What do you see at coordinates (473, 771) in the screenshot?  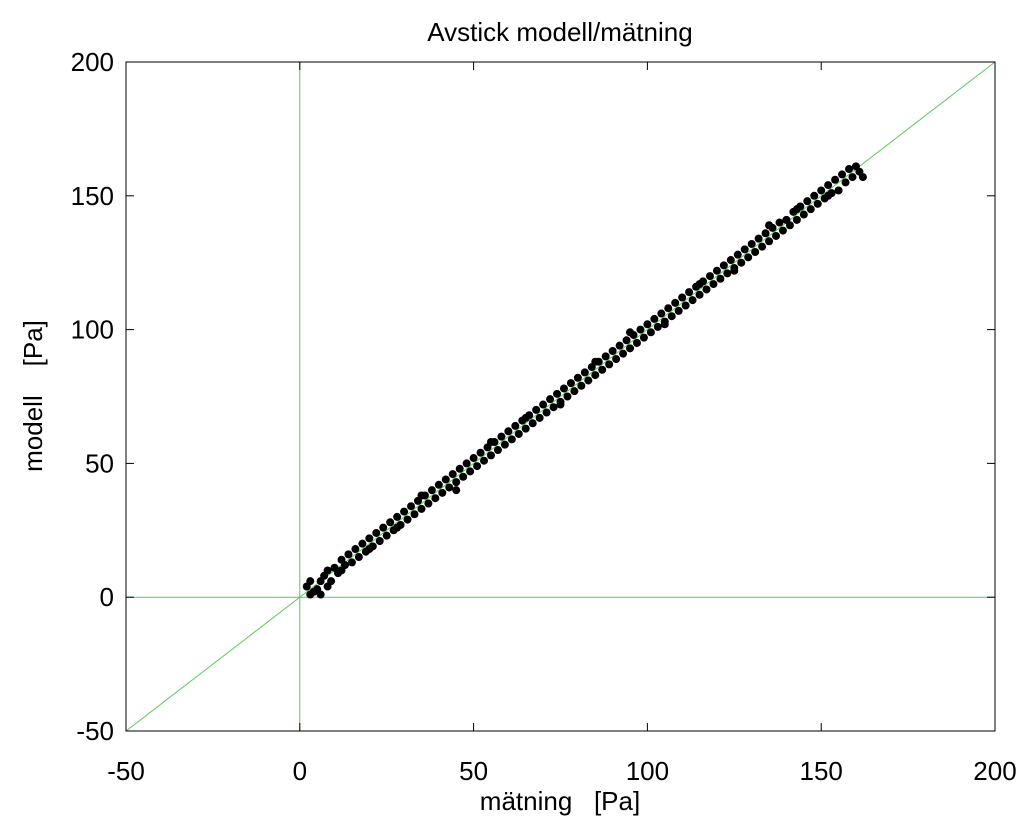 I see `x-tick-label: 50` at bounding box center [473, 771].